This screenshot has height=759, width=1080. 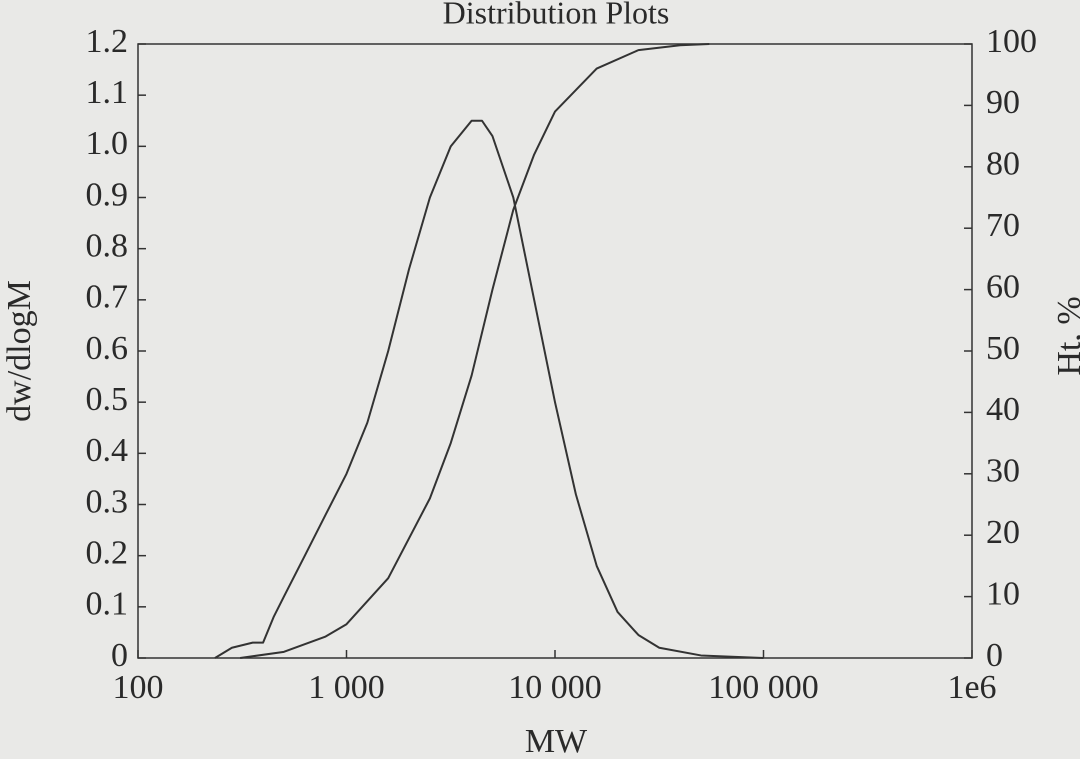 What do you see at coordinates (556, 741) in the screenshot?
I see `x-axis-label: MW` at bounding box center [556, 741].